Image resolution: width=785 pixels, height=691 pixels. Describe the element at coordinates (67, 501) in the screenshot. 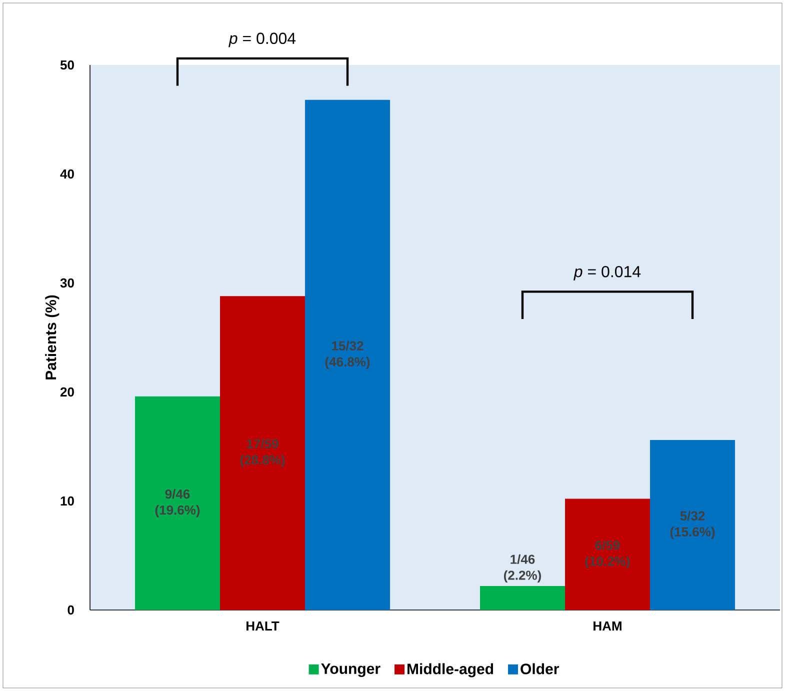

I see `y-tick-label: 10` at that location.